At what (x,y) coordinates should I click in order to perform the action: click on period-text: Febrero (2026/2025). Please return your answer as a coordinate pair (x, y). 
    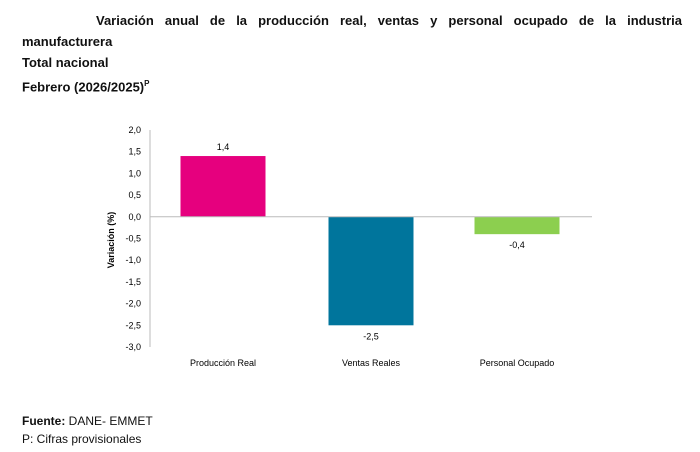
    Looking at the image, I should click on (83, 87).